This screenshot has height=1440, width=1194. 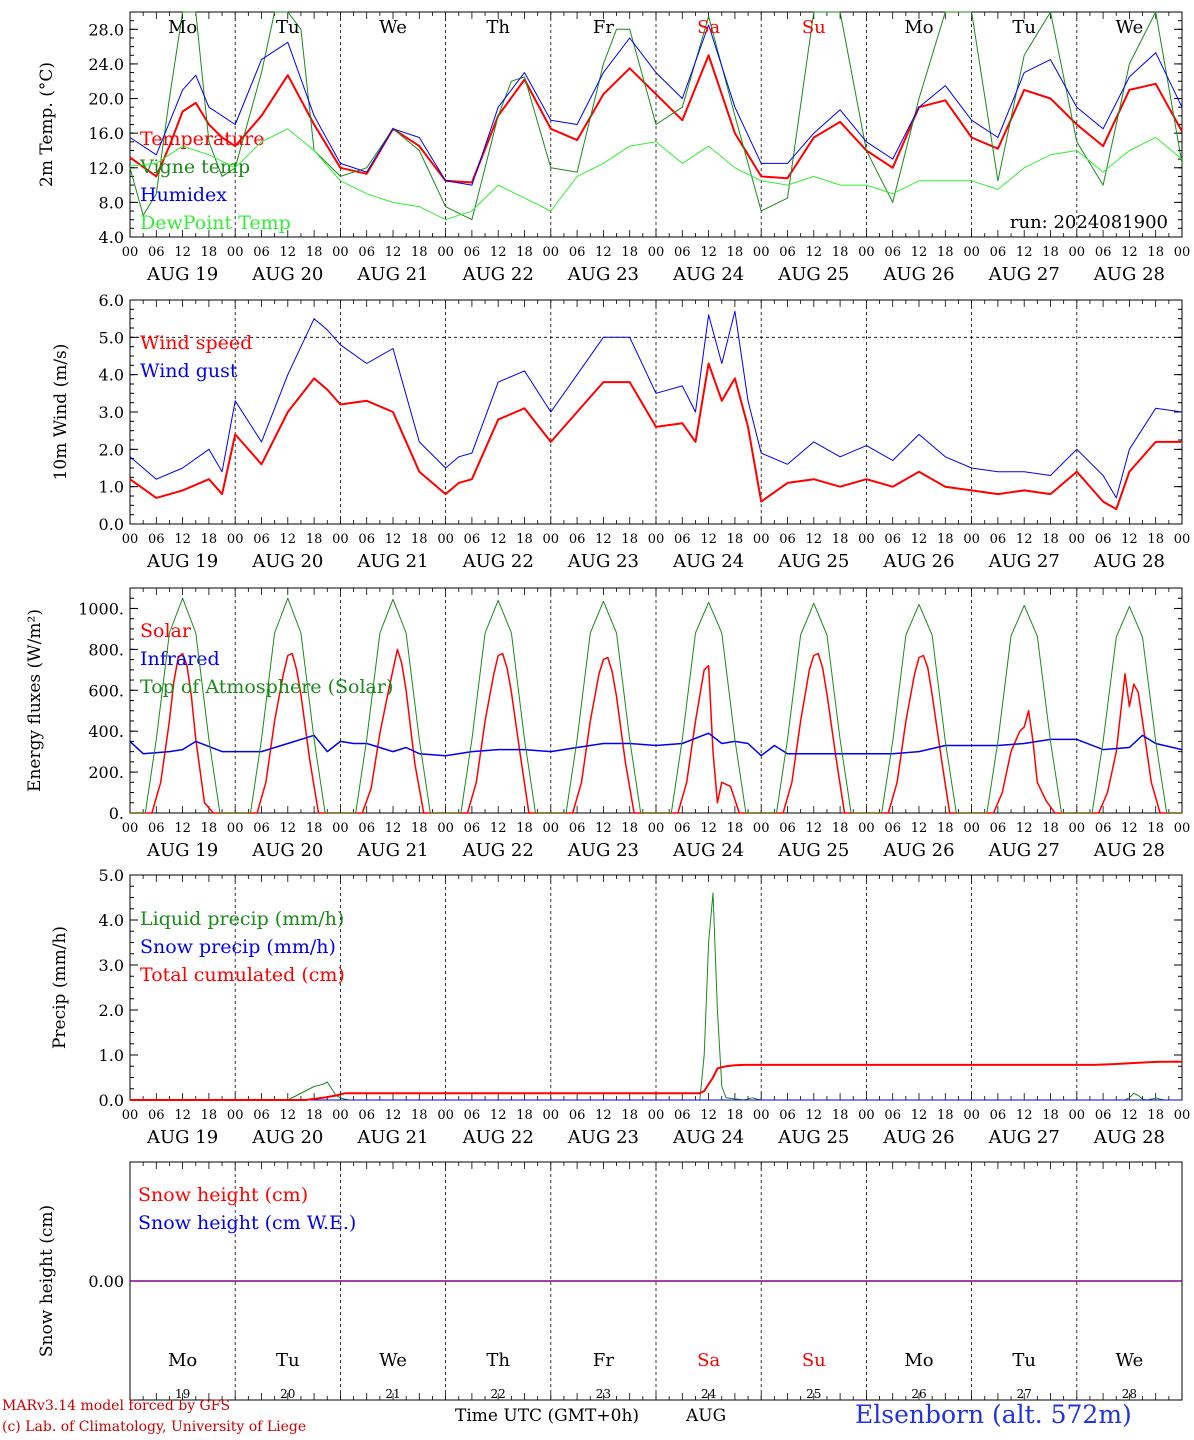 What do you see at coordinates (814, 27) in the screenshot?
I see `weekday-label: Su` at bounding box center [814, 27].